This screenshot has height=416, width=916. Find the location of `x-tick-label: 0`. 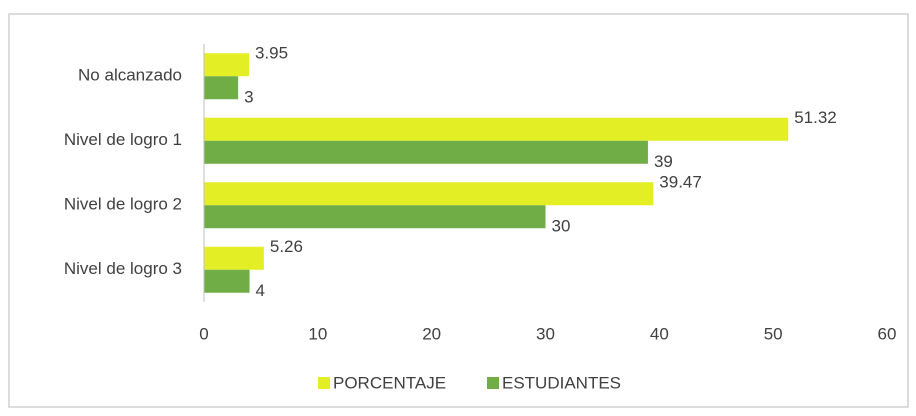

x-tick-label: 0 is located at coordinates (203, 333).